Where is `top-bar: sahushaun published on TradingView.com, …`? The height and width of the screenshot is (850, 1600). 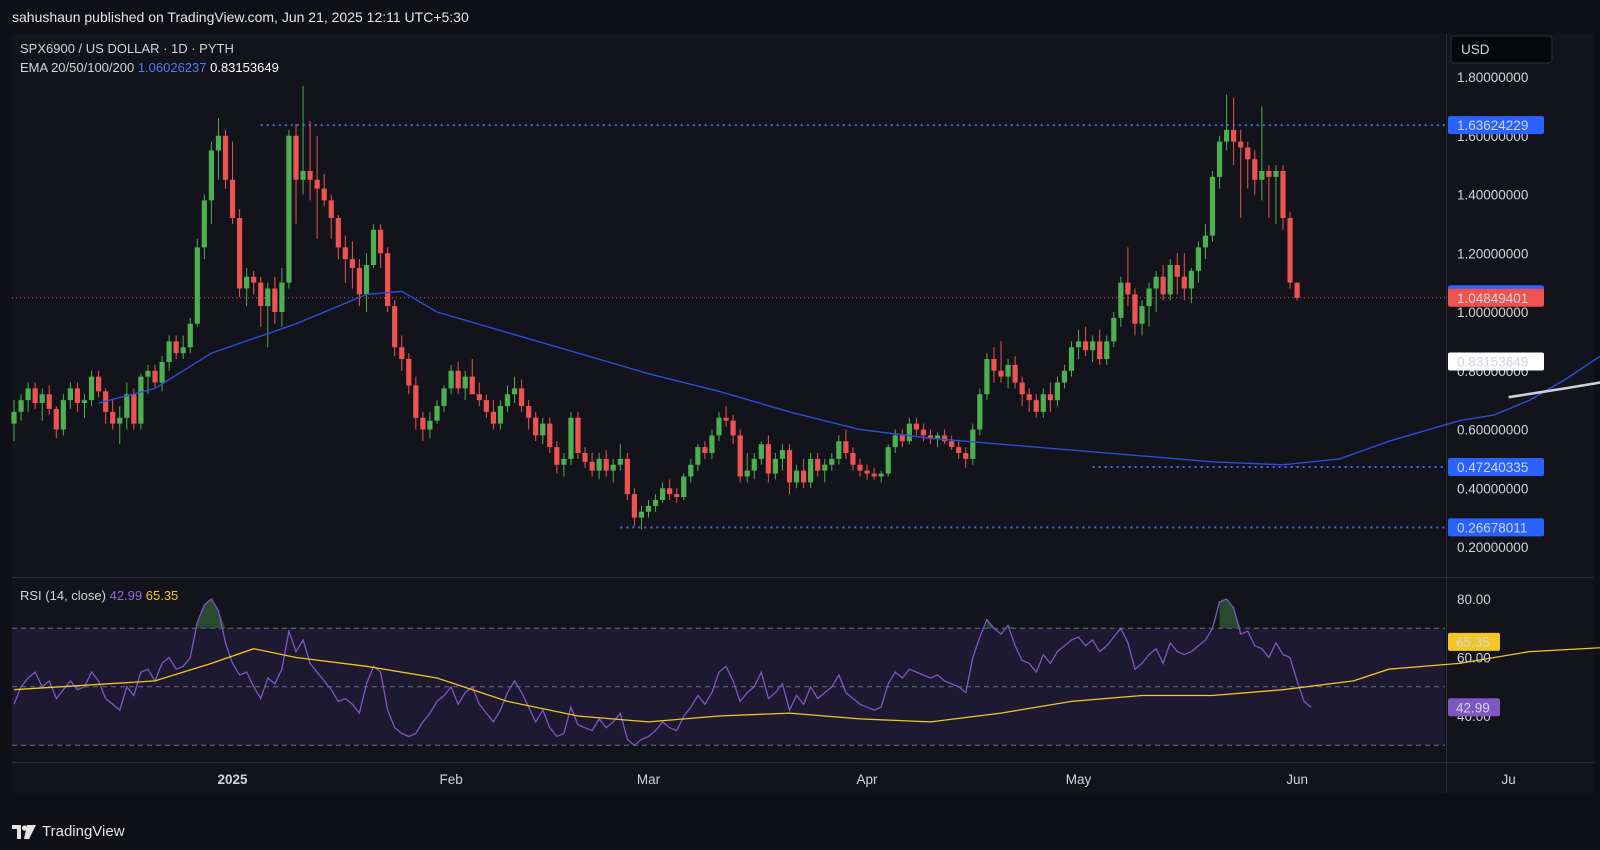 top-bar: sahushaun published on TradingView.com, … is located at coordinates (800, 17).